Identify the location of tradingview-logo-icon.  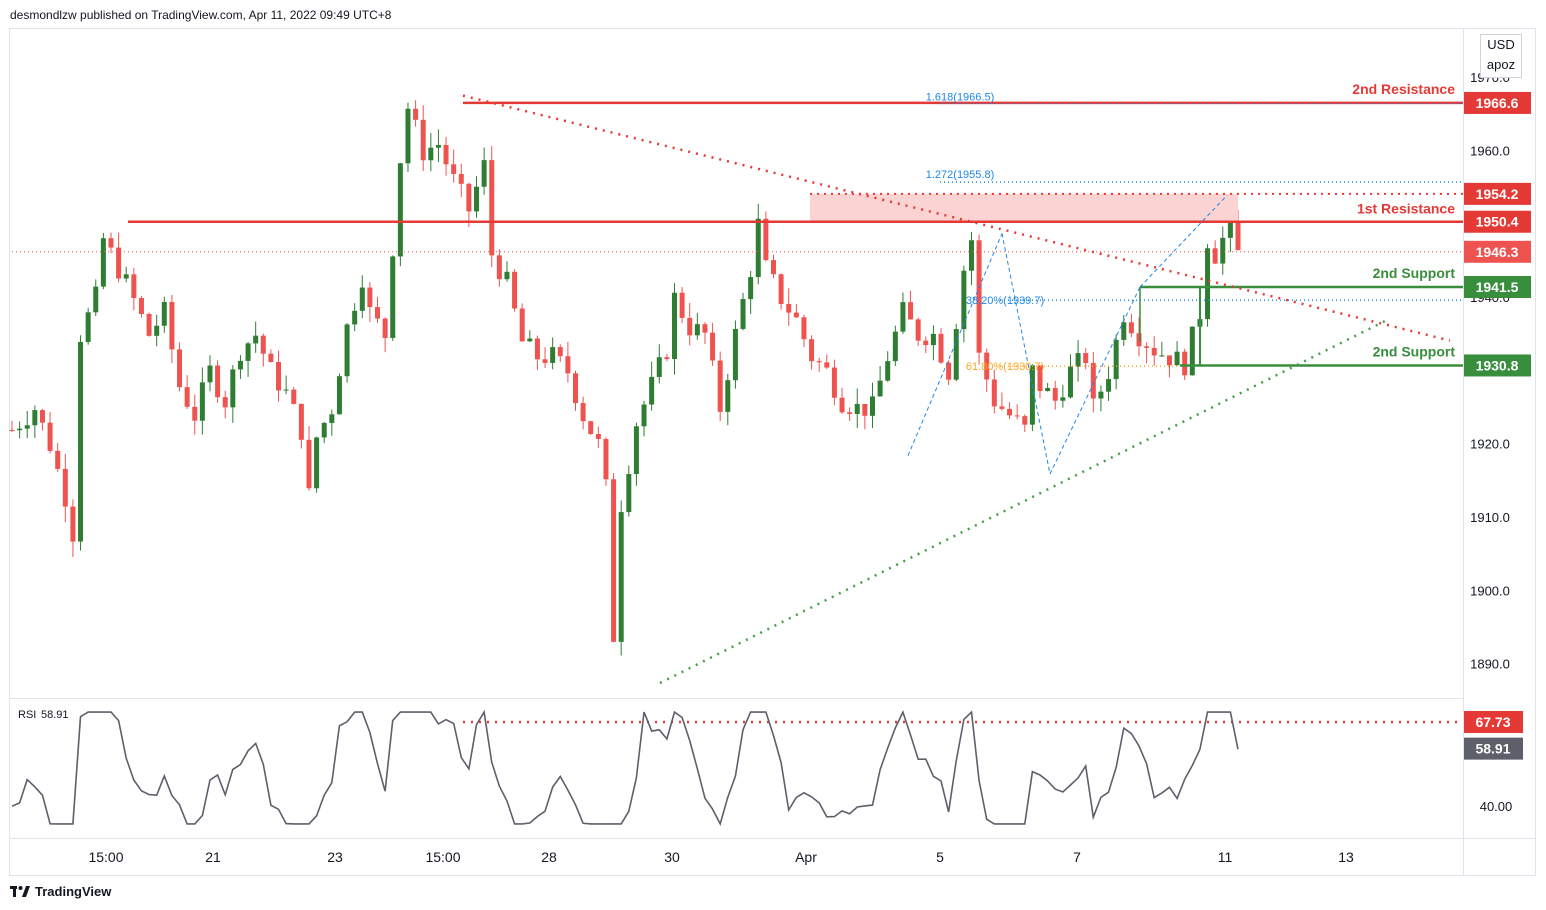
(20, 891).